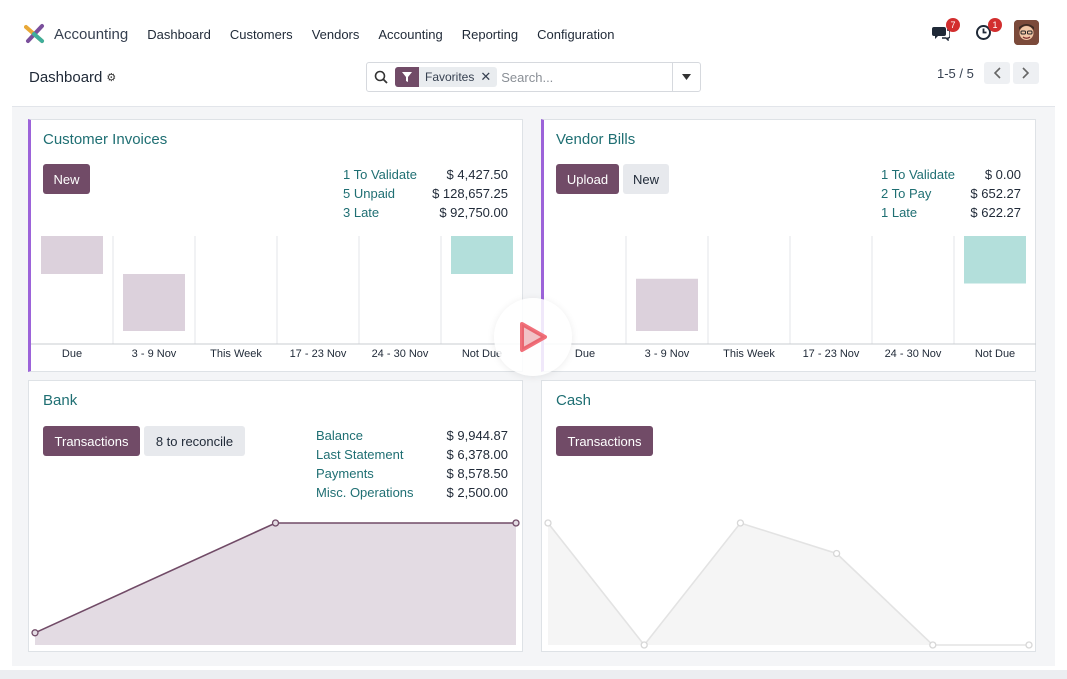 This screenshot has height=679, width=1067. I want to click on card-title: Bank, so click(60, 400).